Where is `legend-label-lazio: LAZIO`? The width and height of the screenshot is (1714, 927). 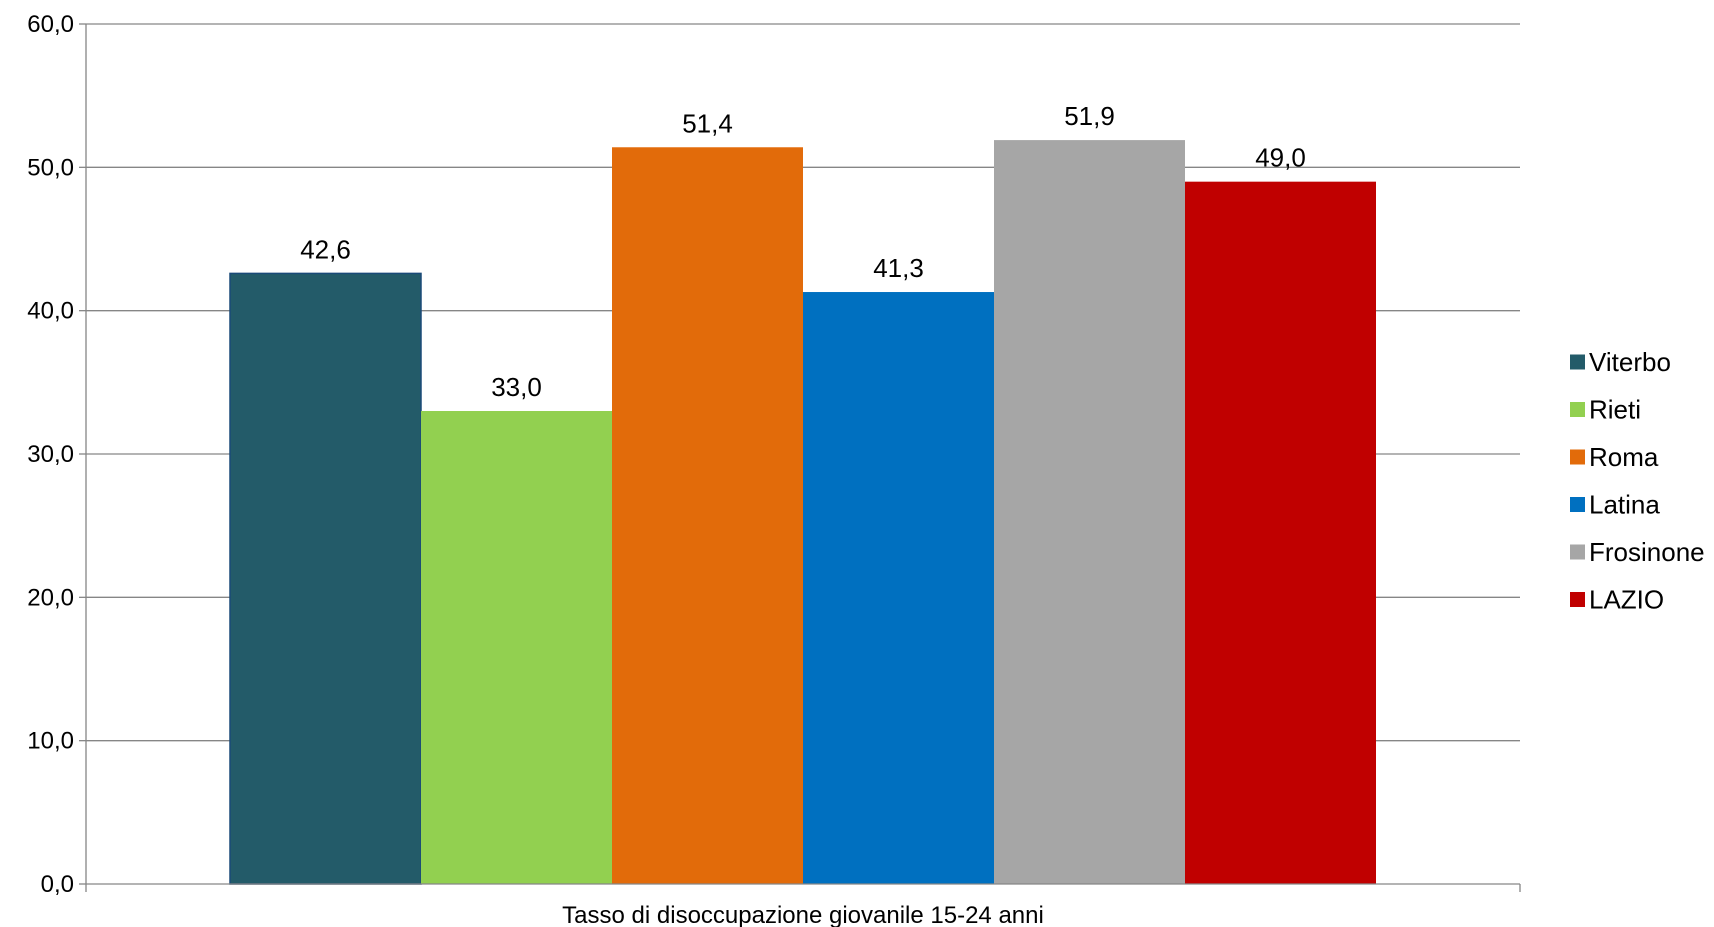 legend-label-lazio: LAZIO is located at coordinates (1626, 600).